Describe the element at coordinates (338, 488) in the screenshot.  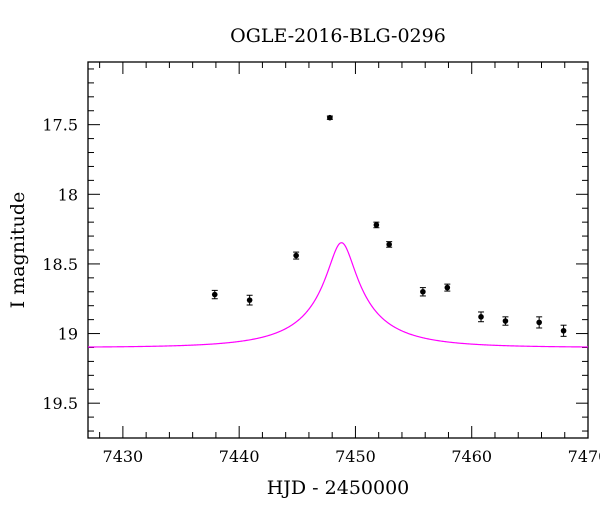
I see `x-axis-label: HJD - 2450000` at that location.